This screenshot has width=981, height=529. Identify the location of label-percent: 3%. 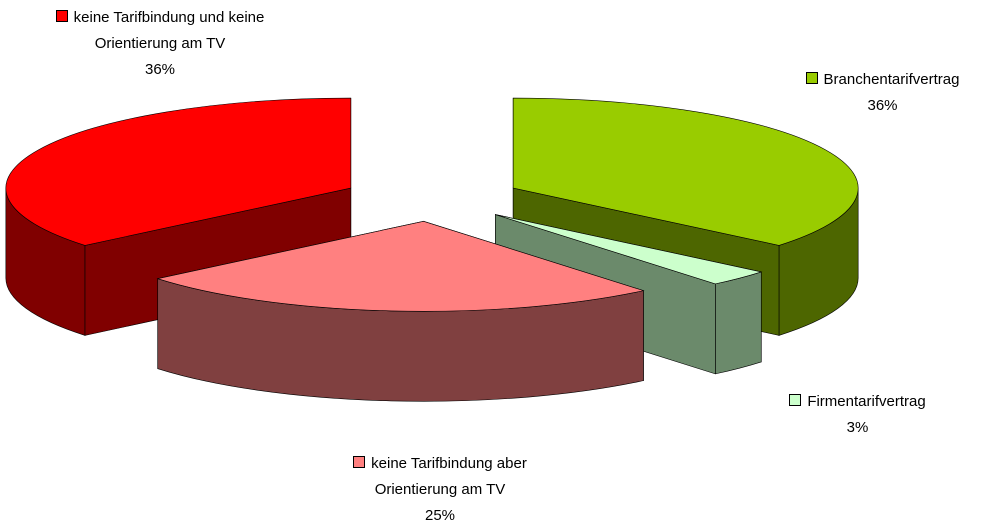
(857, 427).